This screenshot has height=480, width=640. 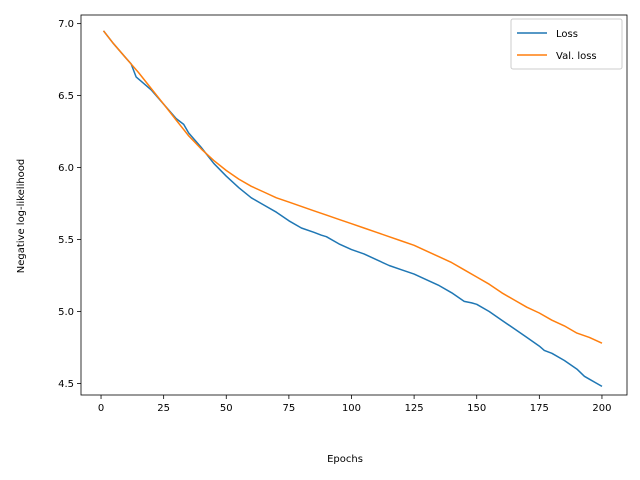 I want to click on x-tick-label: 175, so click(x=539, y=408).